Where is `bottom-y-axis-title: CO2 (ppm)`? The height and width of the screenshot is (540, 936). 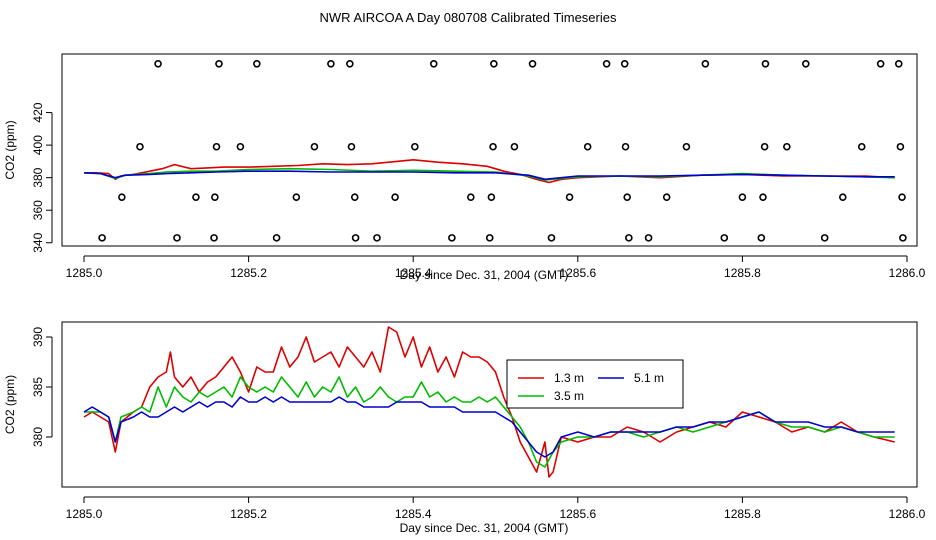
bottom-y-axis-title: CO2 (ppm) is located at coordinates (10, 404).